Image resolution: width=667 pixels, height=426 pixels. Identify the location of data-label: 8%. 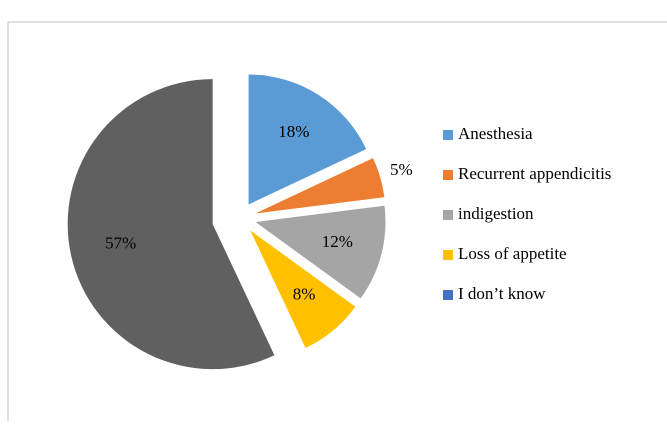
(304, 293).